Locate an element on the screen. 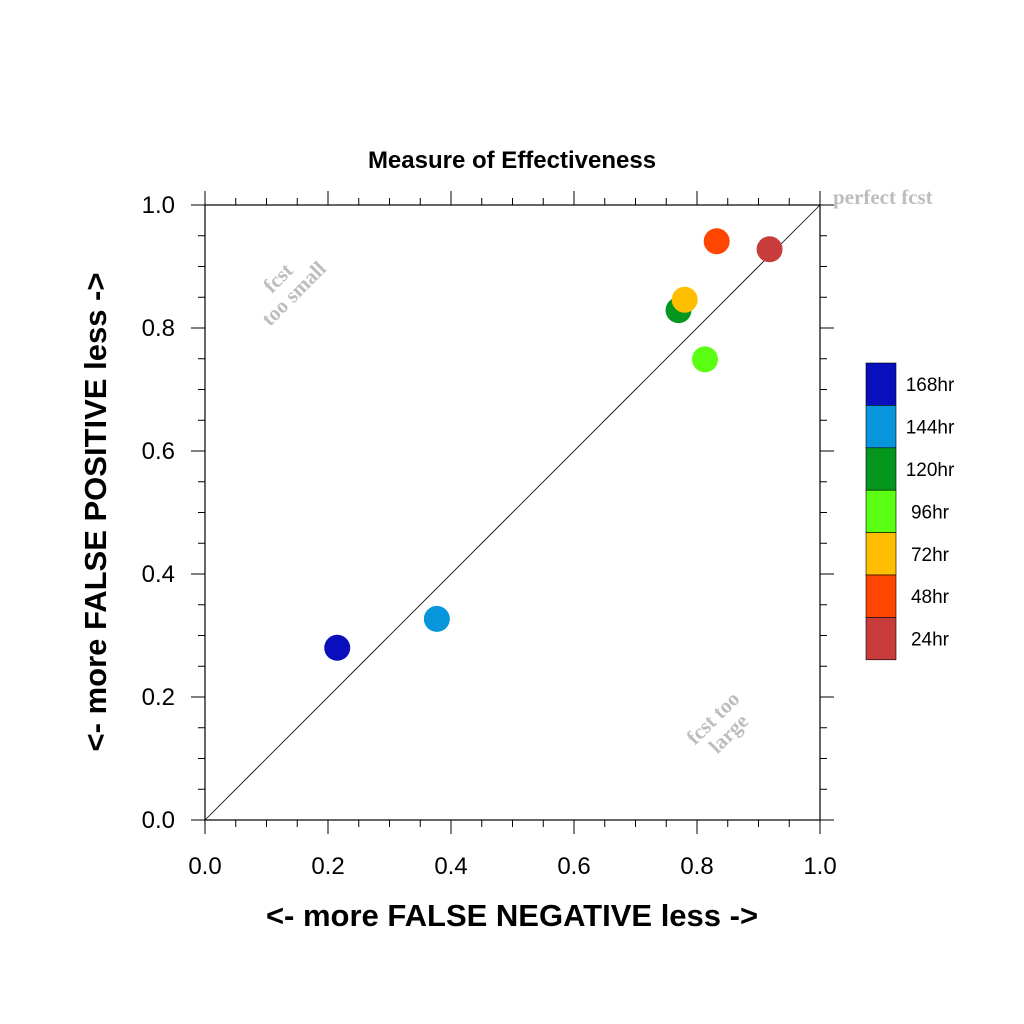 The image size is (1024, 1024). x-axis-label: <- more FALSE NEGATIVE less -> is located at coordinates (512, 915).